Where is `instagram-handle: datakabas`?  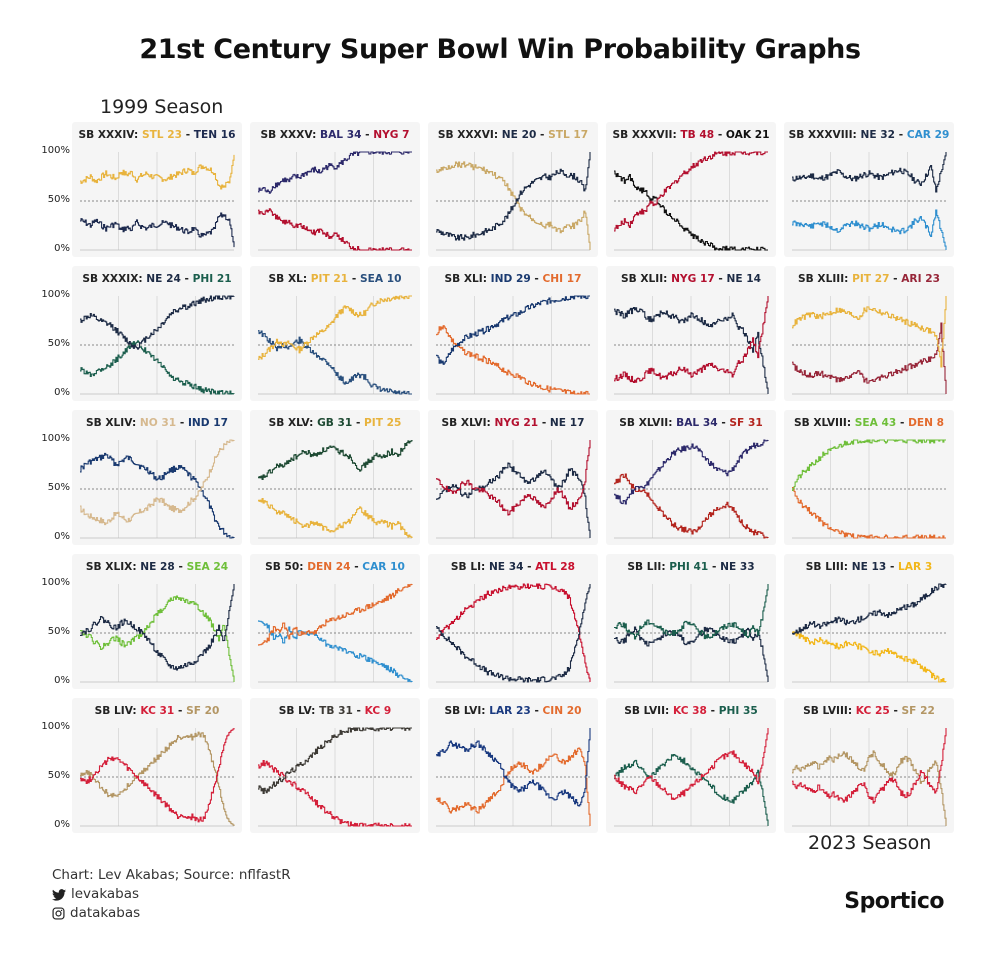
instagram-handle: datakabas is located at coordinates (105, 913).